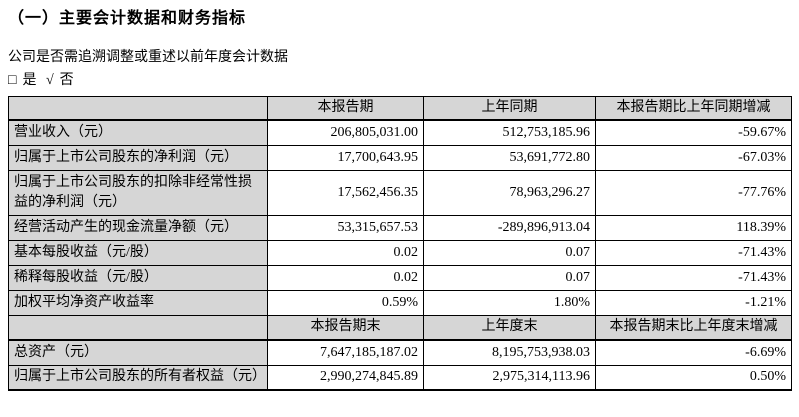 The height and width of the screenshot is (417, 799). I want to click on restatement-question: 公司是否需追溯调整或重述以前年度会计数据, so click(148, 57).